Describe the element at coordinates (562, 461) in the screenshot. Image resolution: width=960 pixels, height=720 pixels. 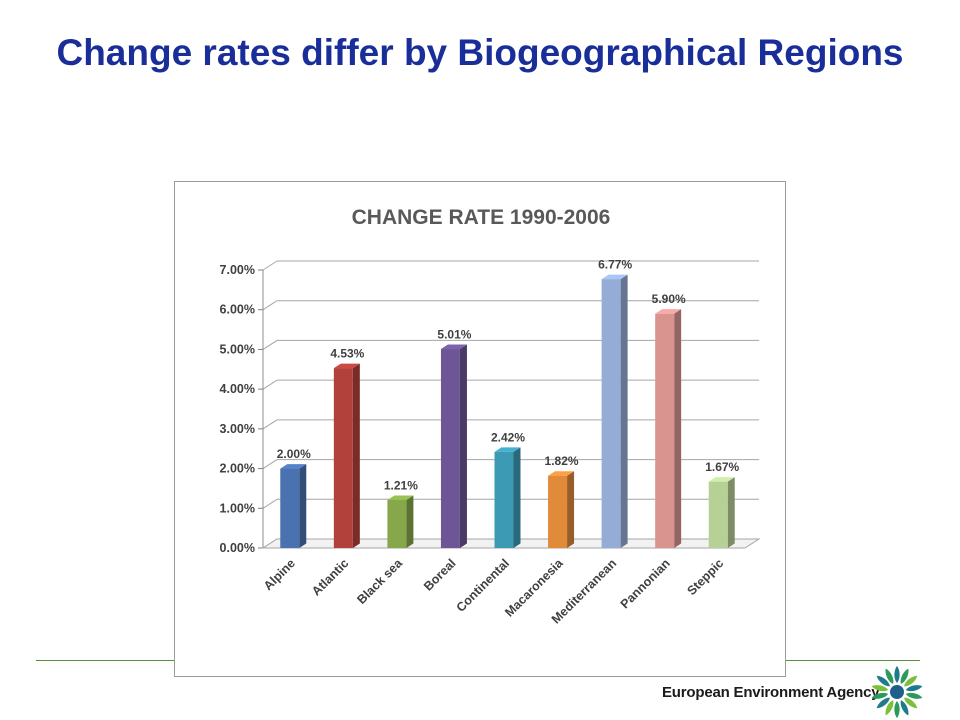
I see `data-label: 1.82%` at that location.